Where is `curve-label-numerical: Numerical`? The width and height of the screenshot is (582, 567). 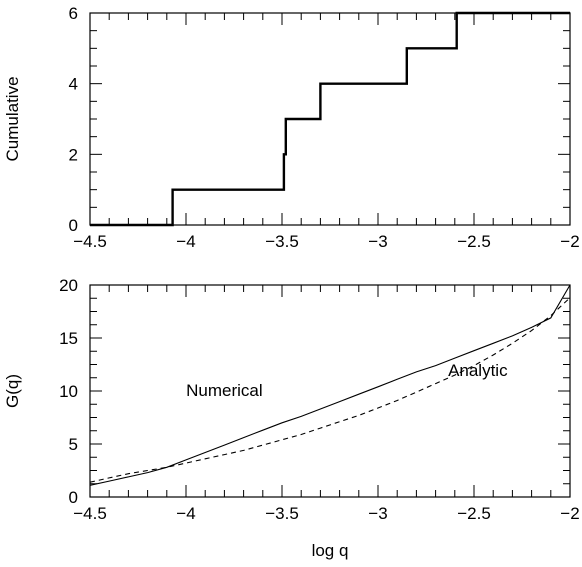 curve-label-numerical: Numerical is located at coordinates (224, 390).